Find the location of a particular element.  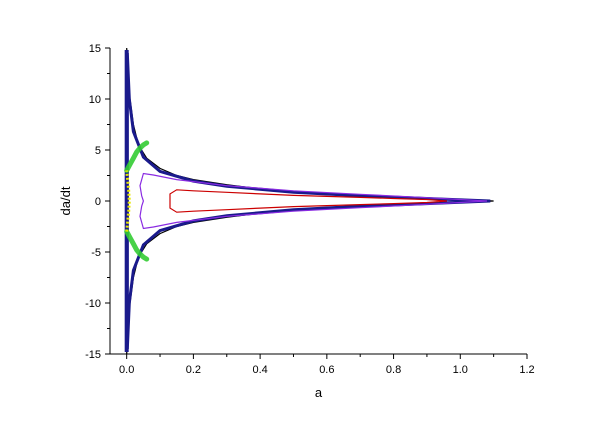

series-inner-loop is located at coordinates (308, 201).